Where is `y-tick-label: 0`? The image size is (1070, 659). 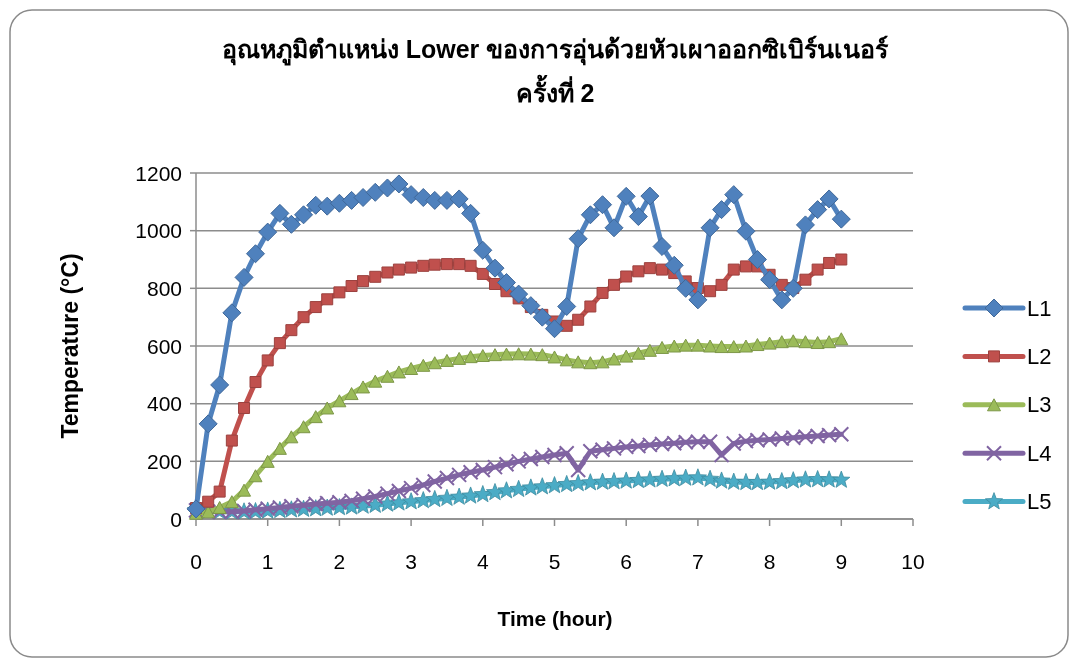 y-tick-label: 0 is located at coordinates (176, 519).